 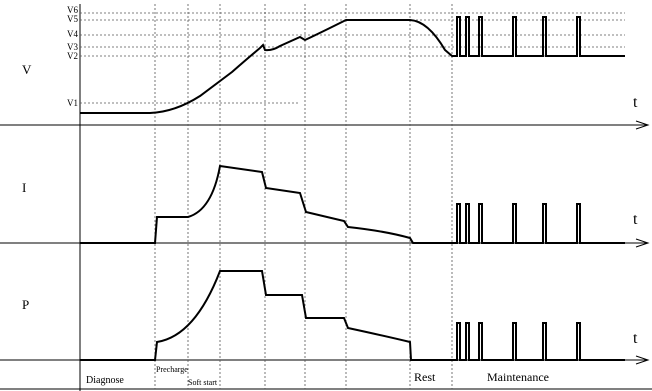 I want to click on v2-label: V2, so click(x=72, y=56).